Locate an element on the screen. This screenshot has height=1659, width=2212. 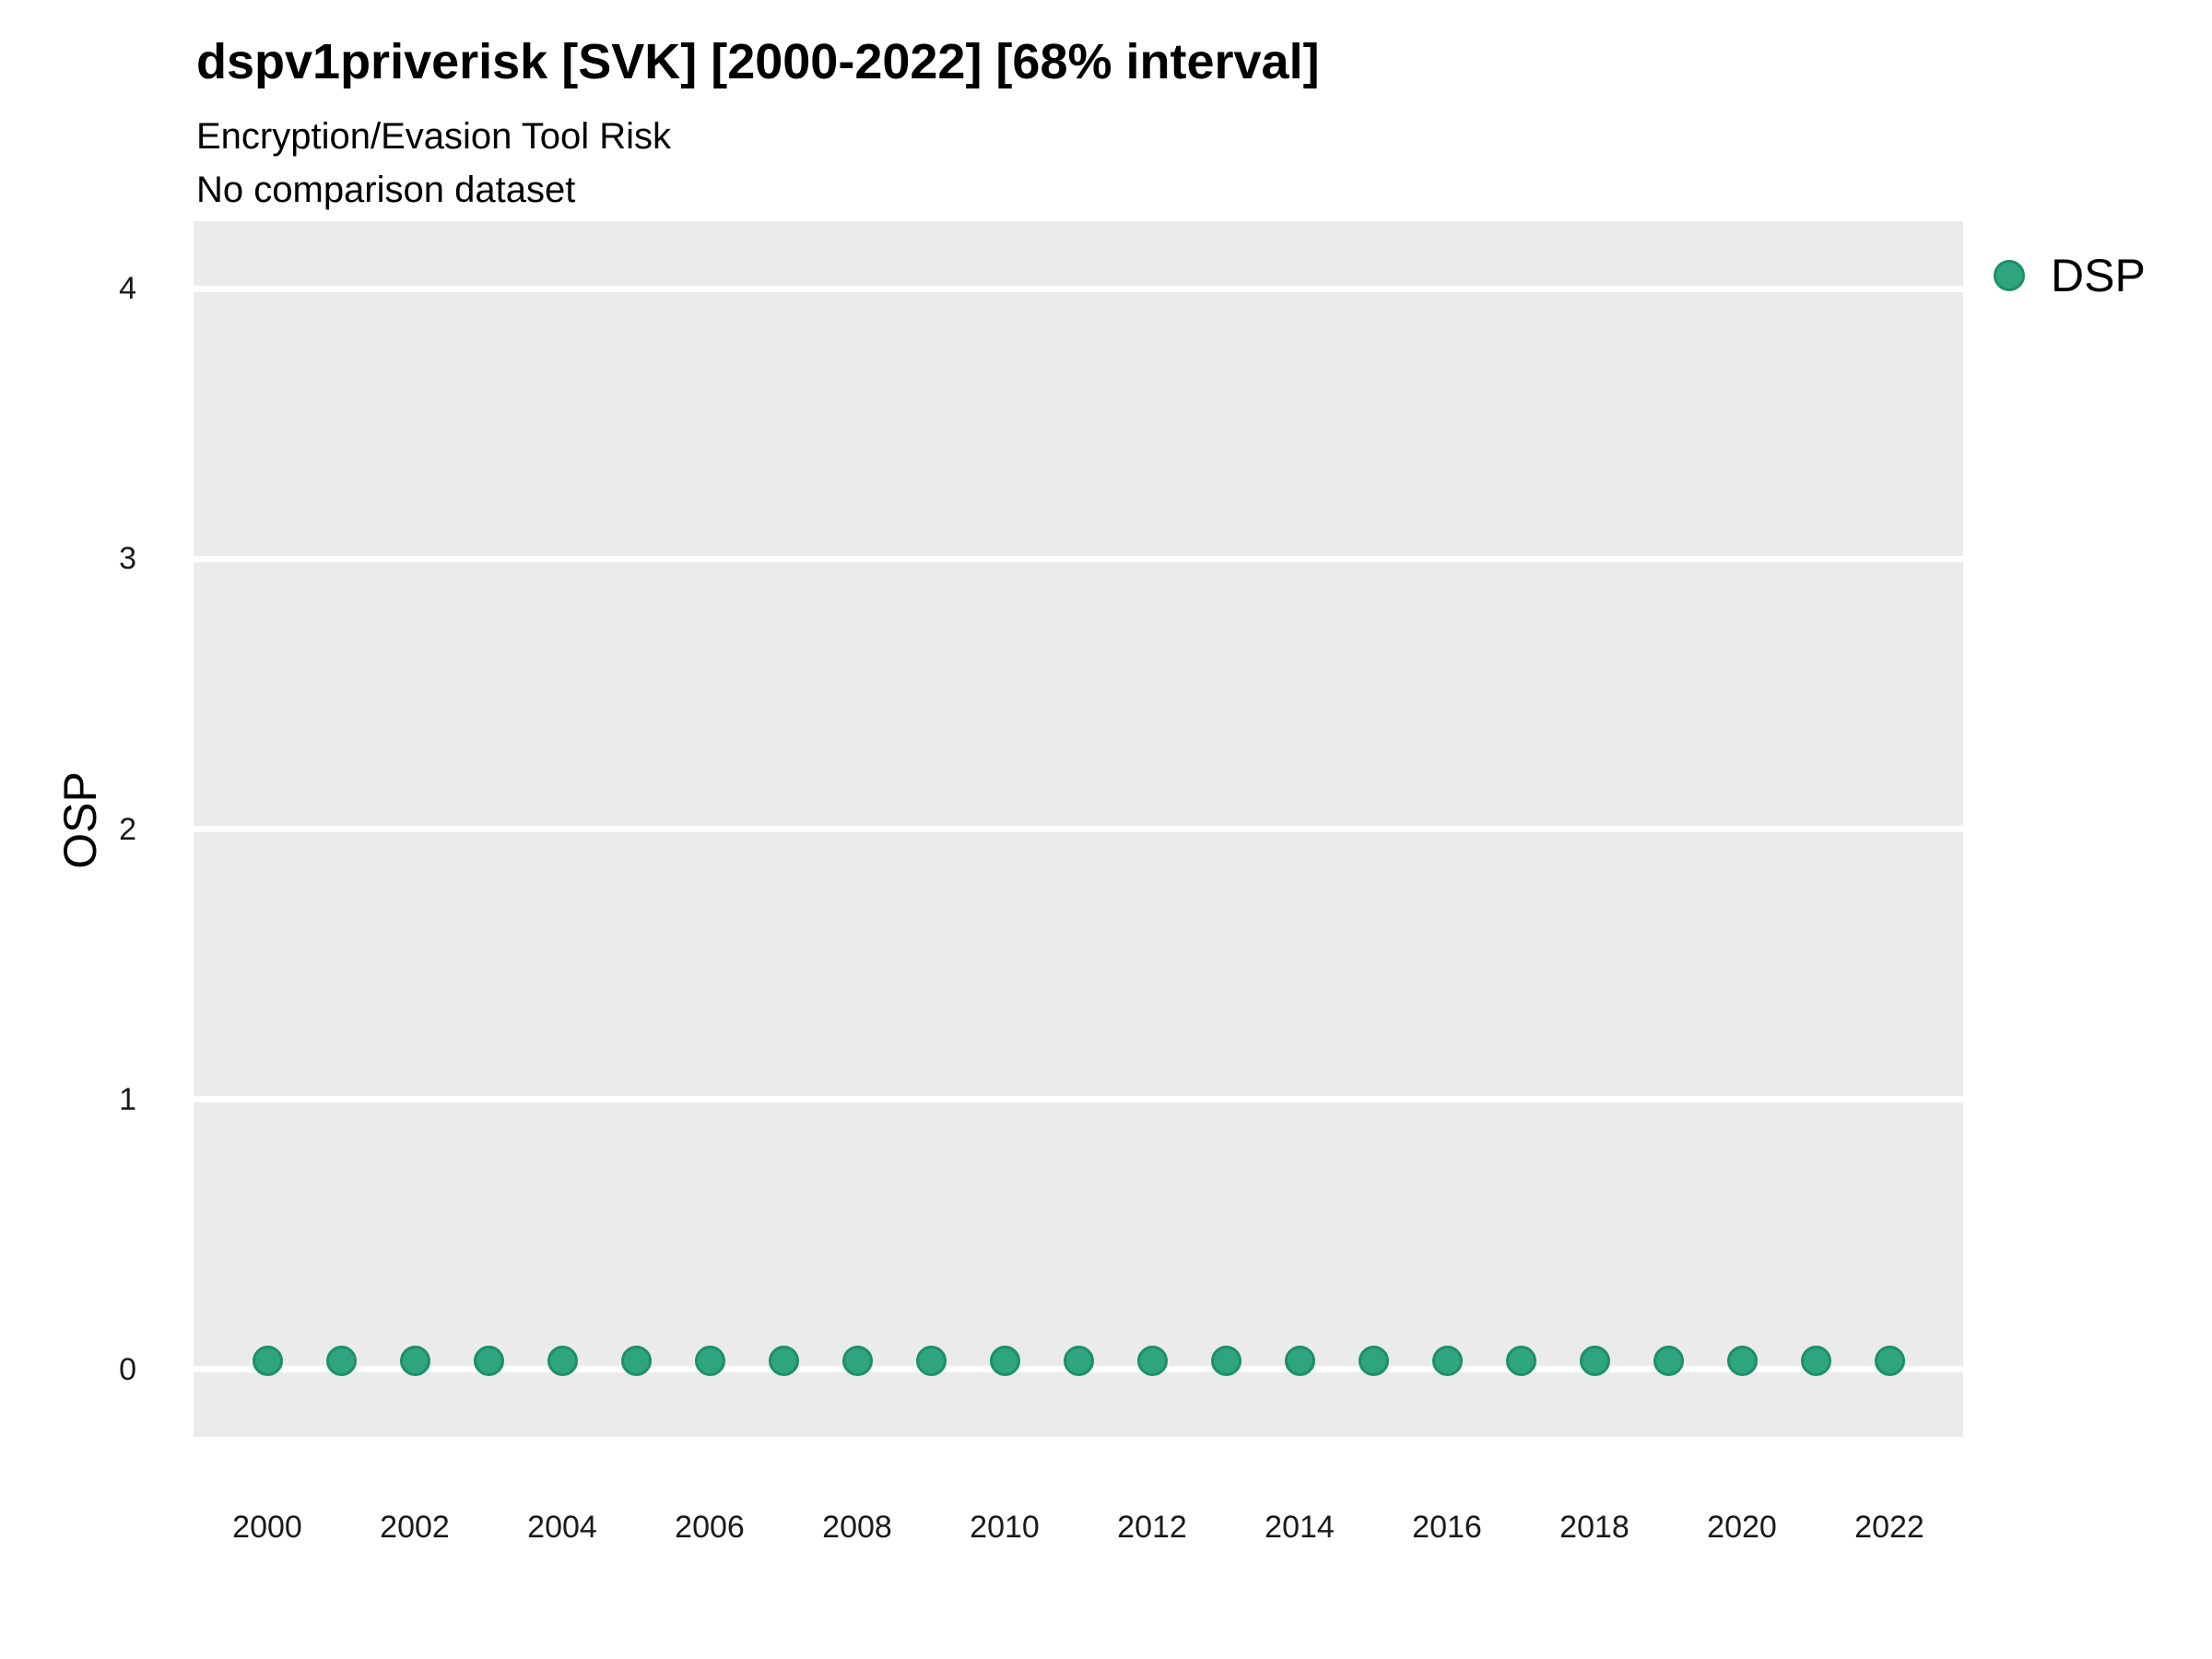
x-tick-label-2022: 2022 is located at coordinates (1889, 1527).